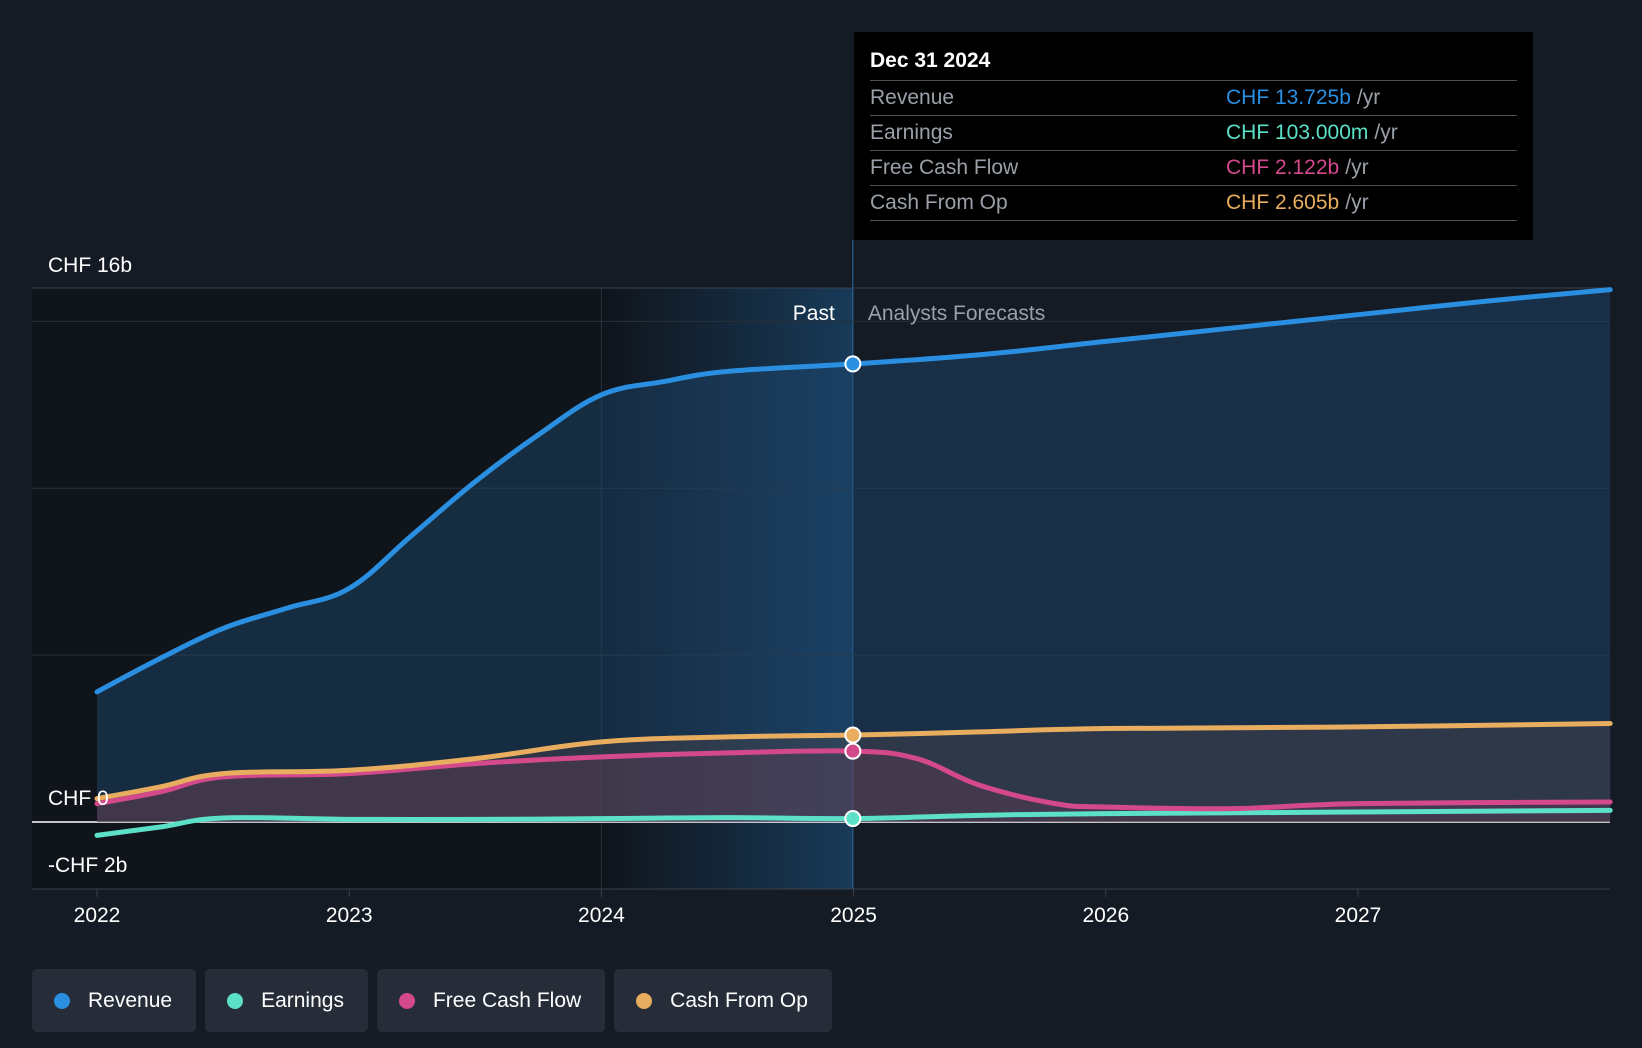  I want to click on series-line-cash-from-op, so click(853, 761).